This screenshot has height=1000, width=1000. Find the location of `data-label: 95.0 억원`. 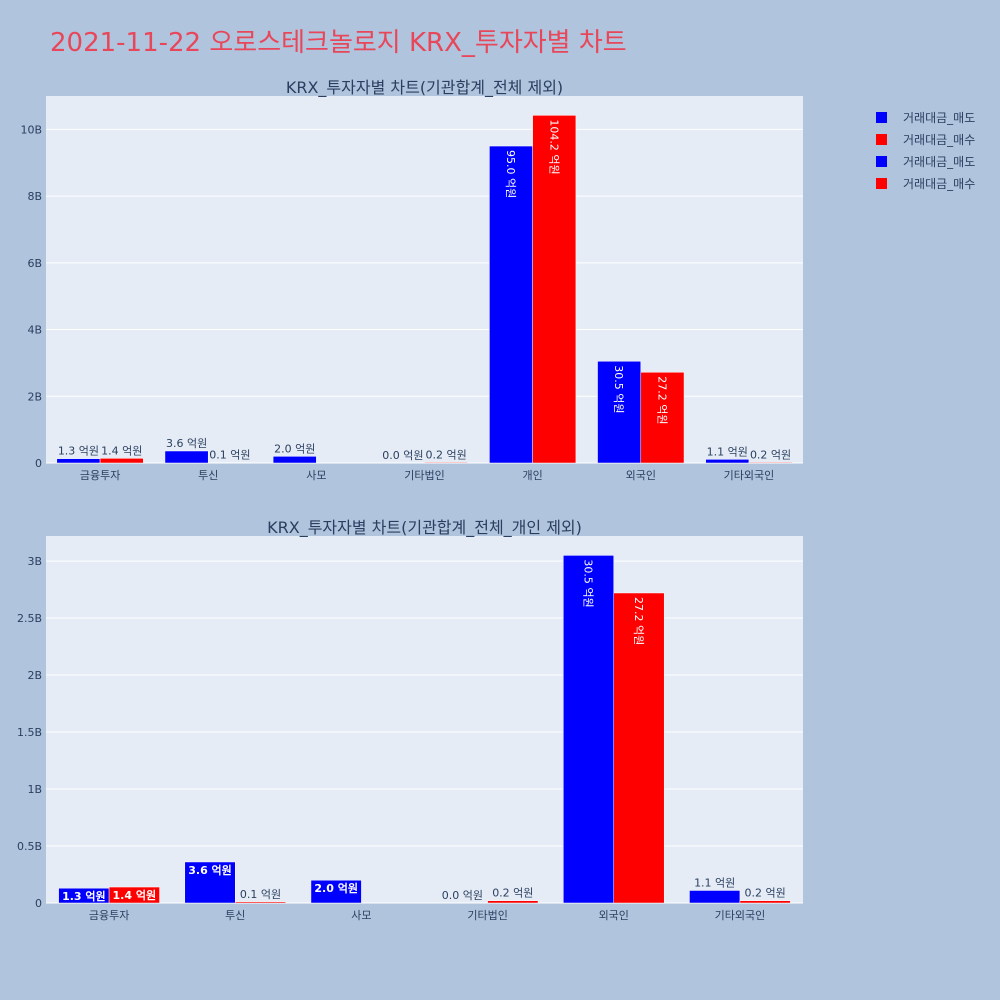

data-label: 95.0 억원 is located at coordinates (510, 174).